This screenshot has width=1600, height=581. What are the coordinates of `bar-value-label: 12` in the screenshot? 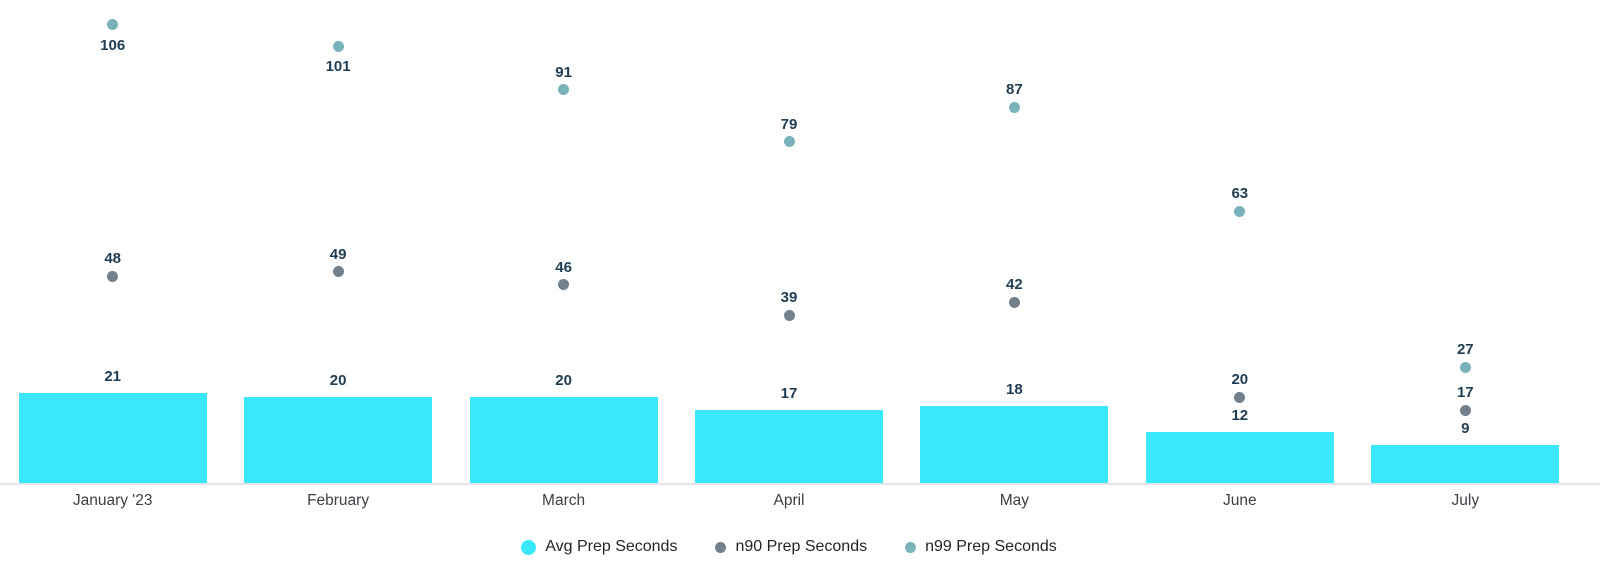 It's located at (1240, 415).